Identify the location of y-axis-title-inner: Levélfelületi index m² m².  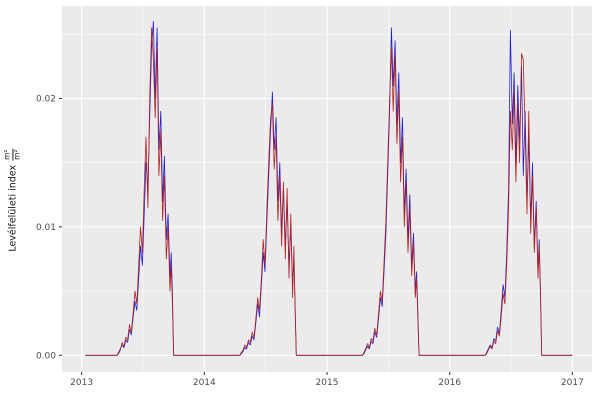
(12, 200).